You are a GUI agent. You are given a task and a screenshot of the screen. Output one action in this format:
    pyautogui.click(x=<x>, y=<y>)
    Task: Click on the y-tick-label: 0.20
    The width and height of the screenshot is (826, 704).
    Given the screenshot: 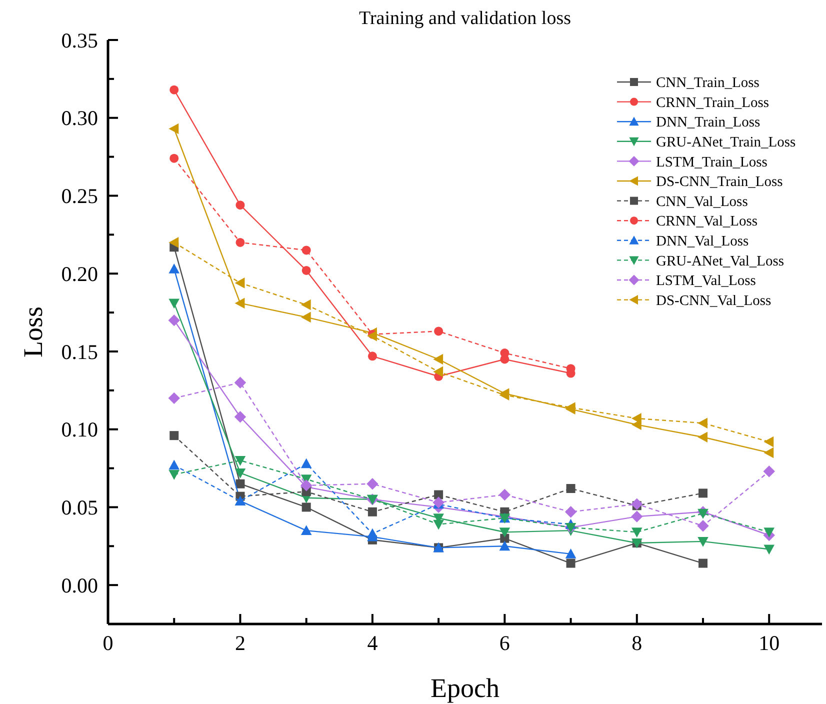 What is the action you would take?
    pyautogui.click(x=79, y=274)
    